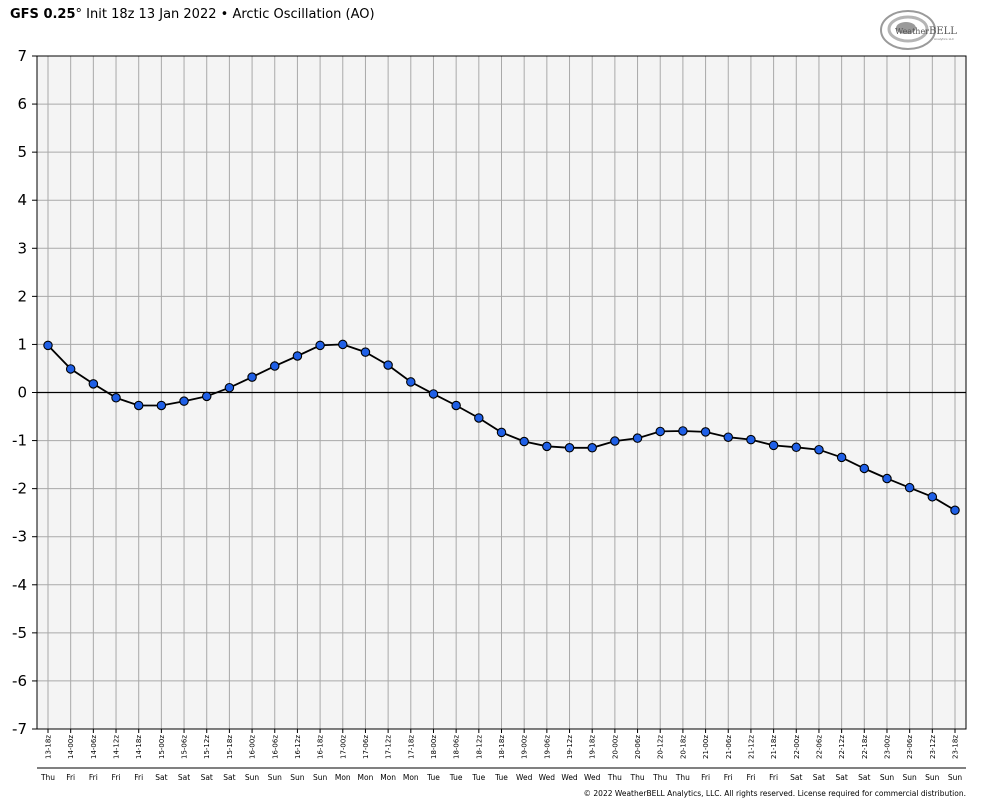  I want to click on y-tick-label: 3, so click(22, 248).